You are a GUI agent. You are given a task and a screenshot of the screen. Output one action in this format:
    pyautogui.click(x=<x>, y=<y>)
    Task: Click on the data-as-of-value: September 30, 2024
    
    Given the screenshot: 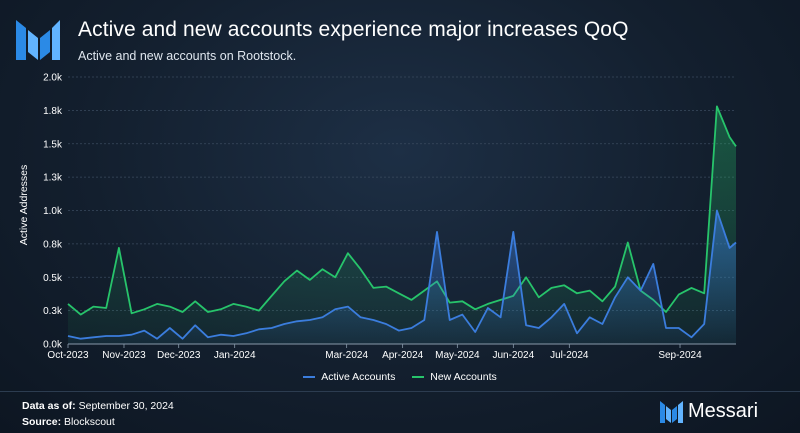 What is the action you would take?
    pyautogui.click(x=126, y=406)
    